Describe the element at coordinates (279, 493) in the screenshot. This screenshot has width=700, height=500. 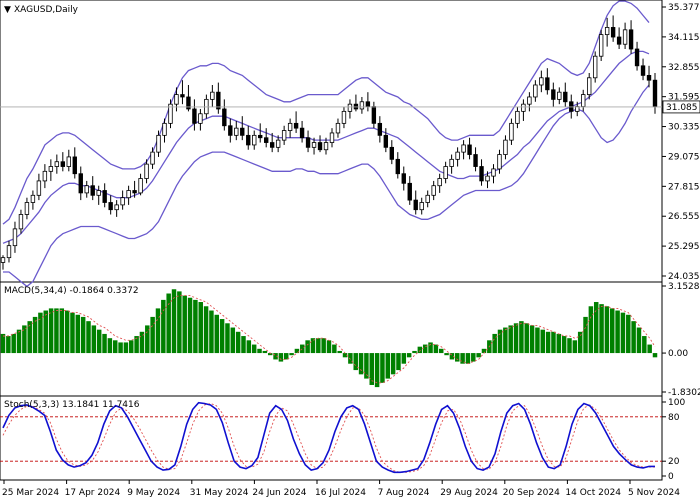
I see `x-tick-label: 24 Jun 2024` at that location.